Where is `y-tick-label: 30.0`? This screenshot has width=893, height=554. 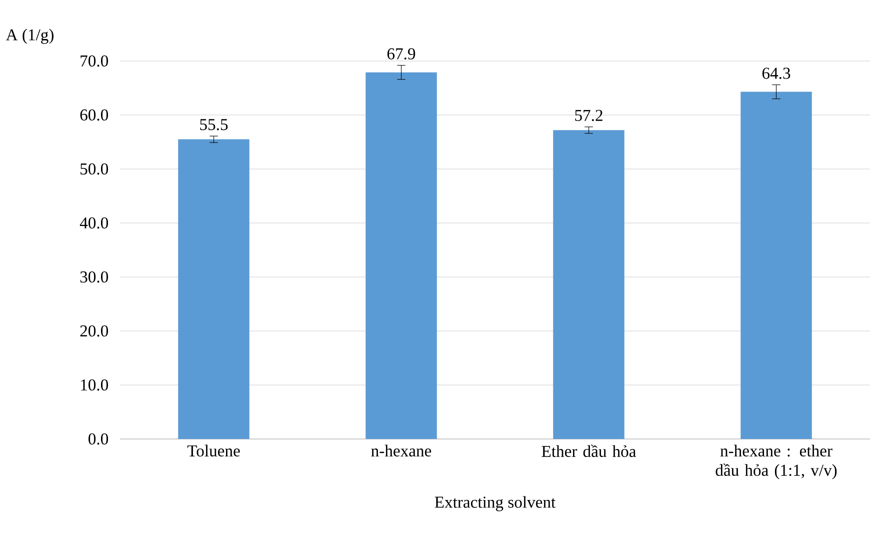
y-tick-label: 30.0 is located at coordinates (94, 277).